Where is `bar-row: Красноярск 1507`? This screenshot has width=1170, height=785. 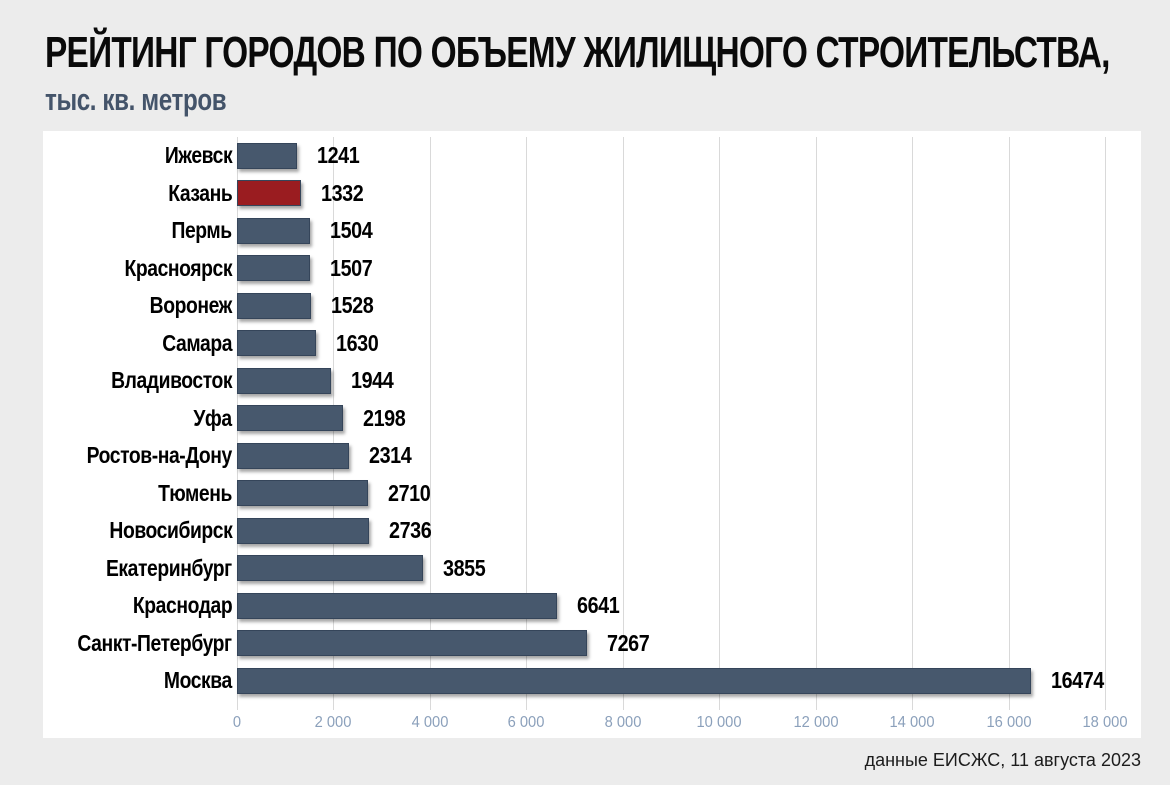
bar-row: Красноярск 1507 is located at coordinates (592, 269).